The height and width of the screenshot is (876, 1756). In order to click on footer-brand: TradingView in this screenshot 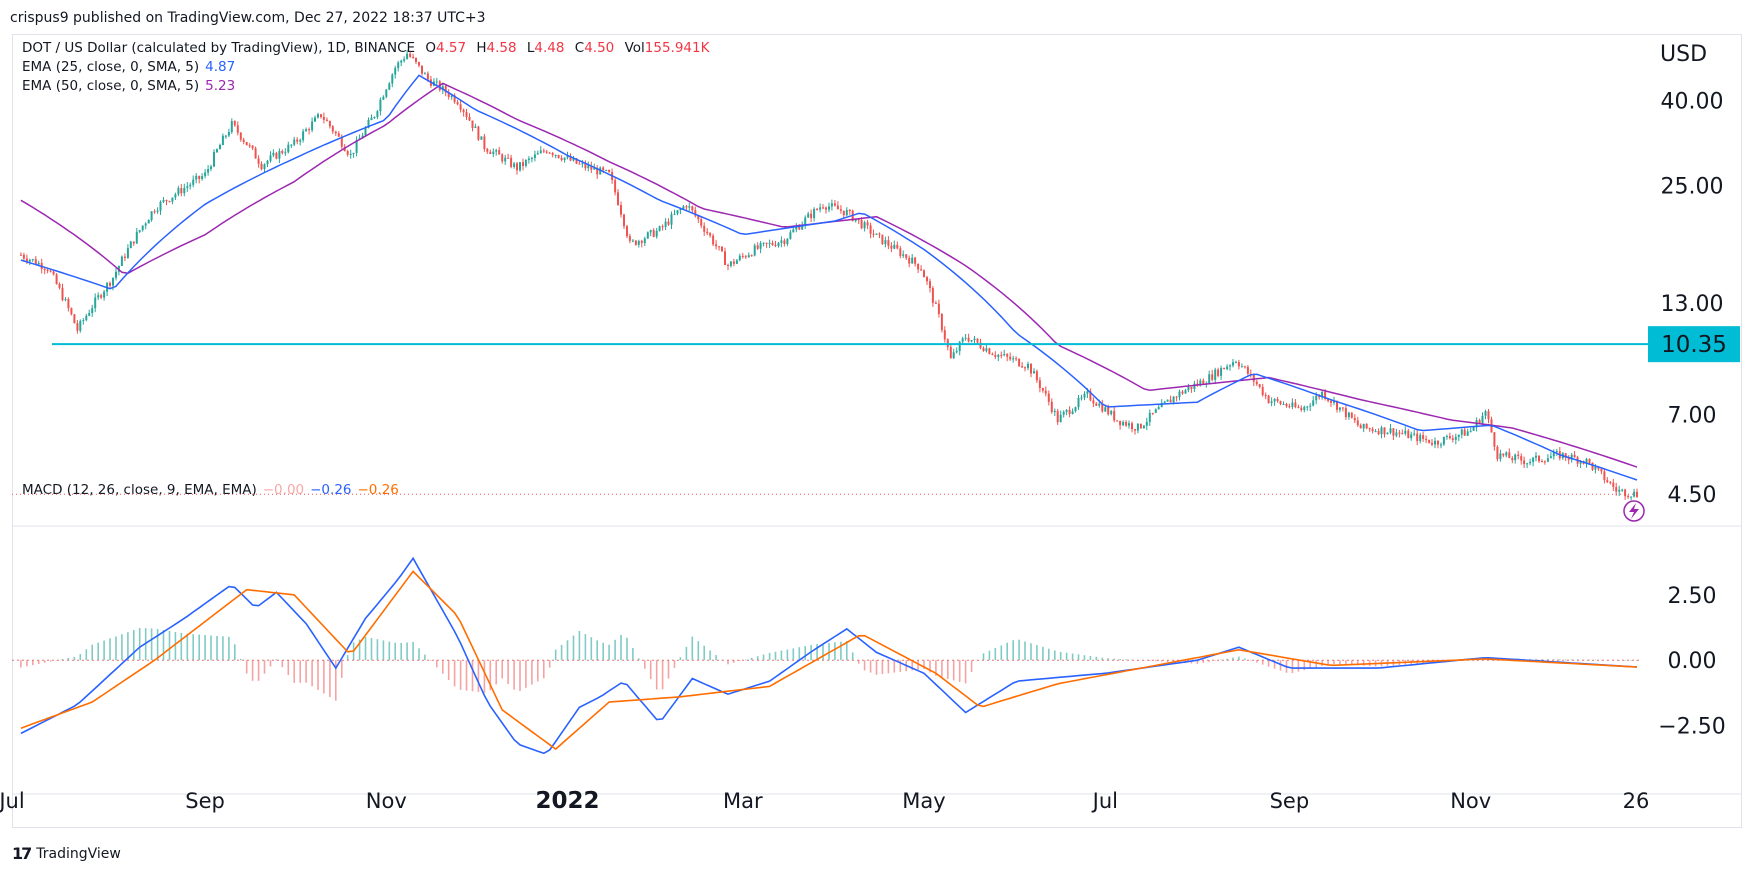, I will do `click(78, 853)`.